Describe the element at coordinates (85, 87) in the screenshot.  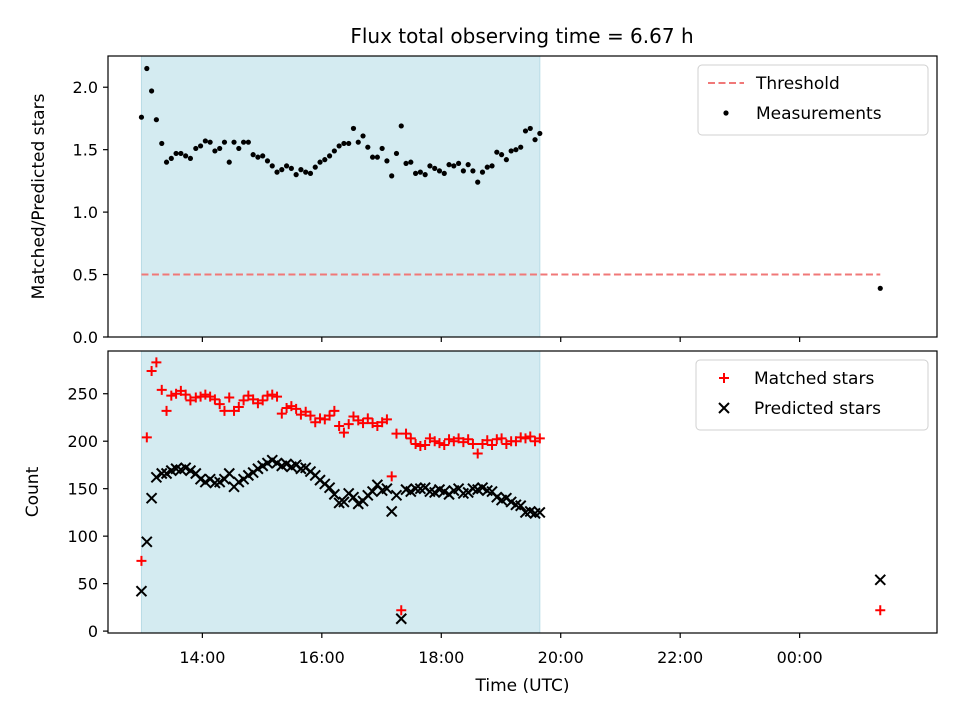
I see `y-tick-label: 2.0` at that location.